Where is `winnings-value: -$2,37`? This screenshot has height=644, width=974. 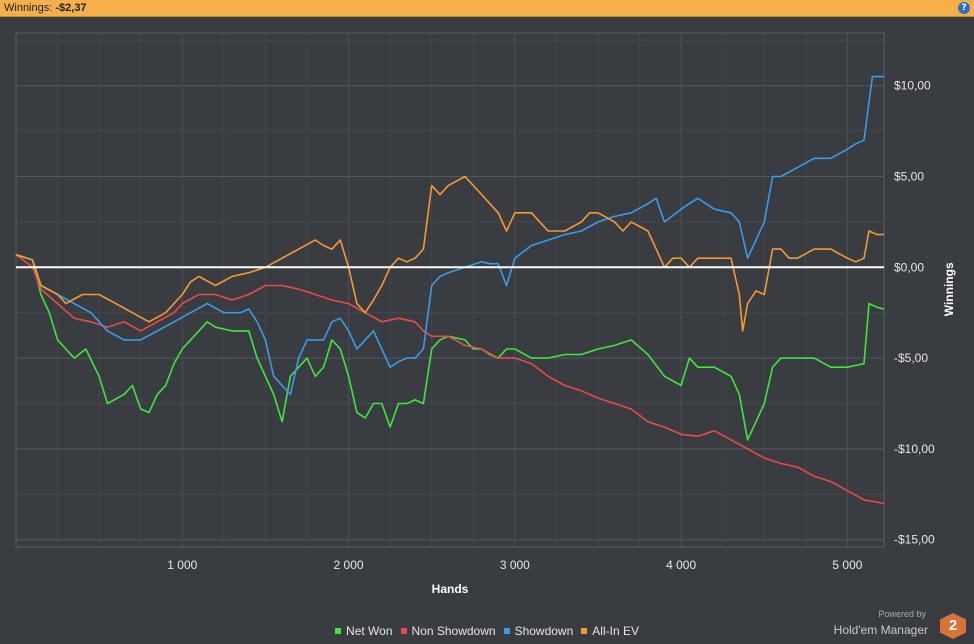 winnings-value: -$2,37 is located at coordinates (71, 8).